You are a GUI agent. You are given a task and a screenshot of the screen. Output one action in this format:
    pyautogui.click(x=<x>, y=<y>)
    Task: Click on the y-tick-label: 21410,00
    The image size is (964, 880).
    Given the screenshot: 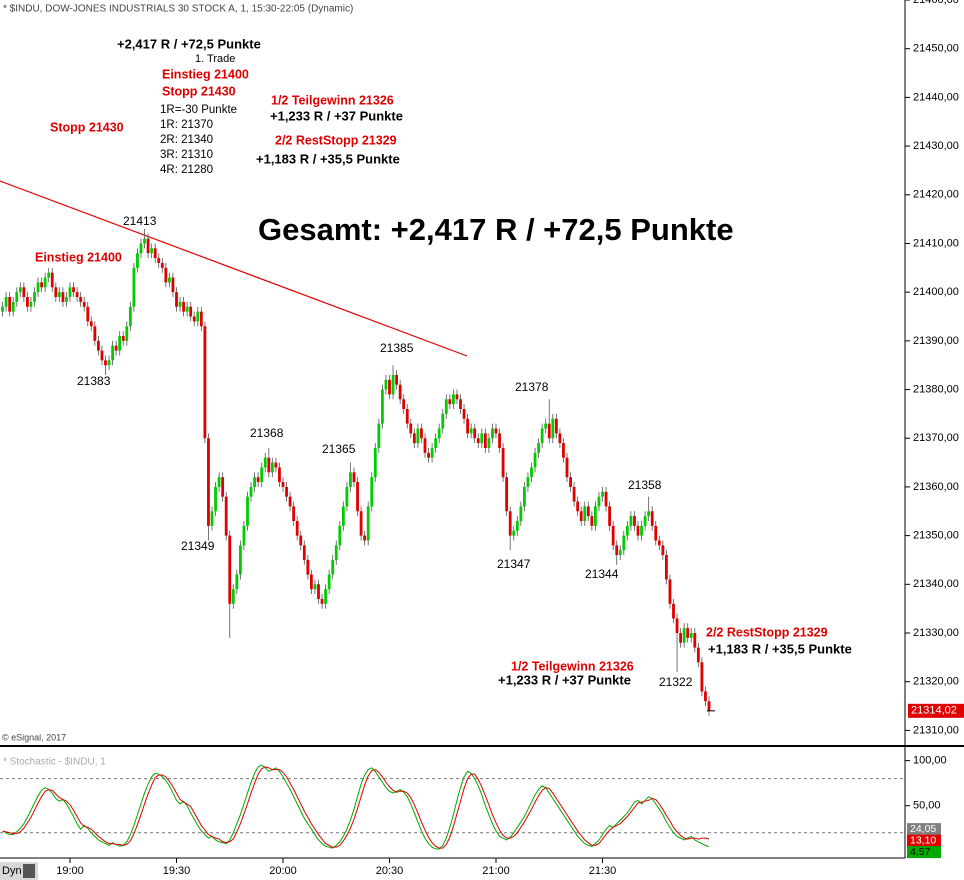 What is the action you would take?
    pyautogui.click(x=936, y=243)
    